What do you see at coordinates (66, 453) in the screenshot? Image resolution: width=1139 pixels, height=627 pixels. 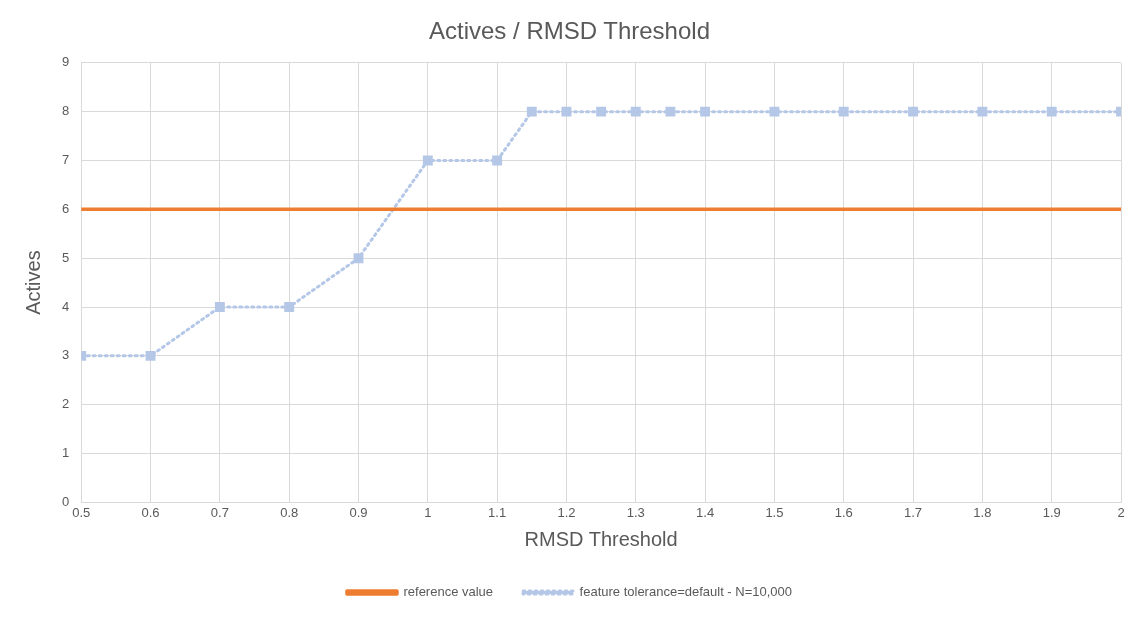 I see `y-tick-label: 1` at bounding box center [66, 453].